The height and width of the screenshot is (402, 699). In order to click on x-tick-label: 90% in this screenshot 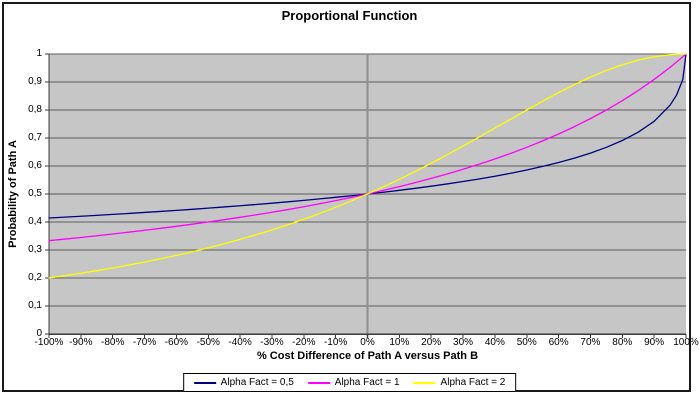, I will do `click(654, 342)`.